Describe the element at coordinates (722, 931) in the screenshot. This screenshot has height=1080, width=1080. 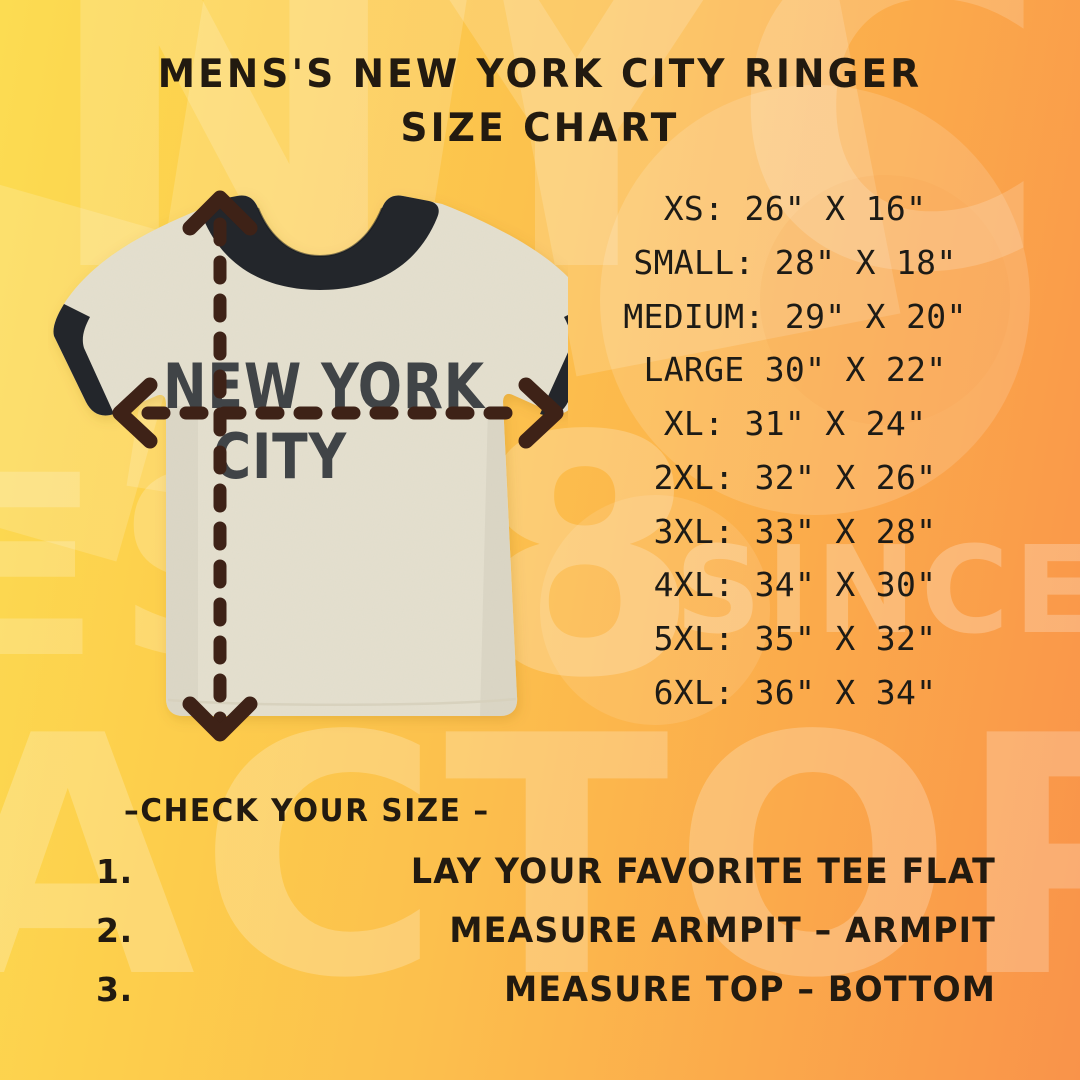
I see `step-text: MEASURE ARMPIT – ARMPIT` at that location.